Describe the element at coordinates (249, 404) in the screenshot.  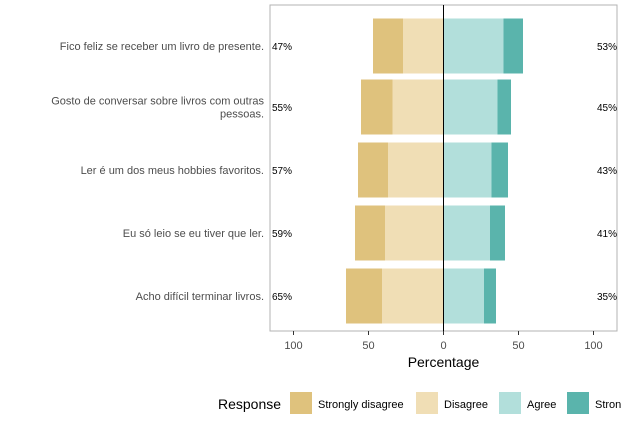
I see `legend-title: Response` at that location.